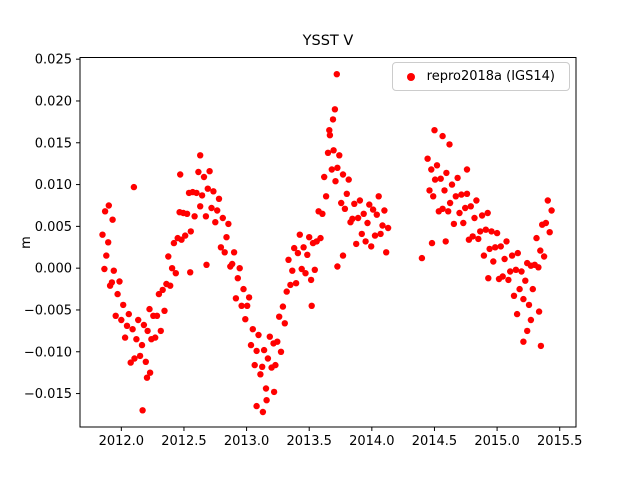 This screenshot has height=480, width=640. Describe the element at coordinates (53, 101) in the screenshot. I see `y-tick-label: 0.020` at that location.